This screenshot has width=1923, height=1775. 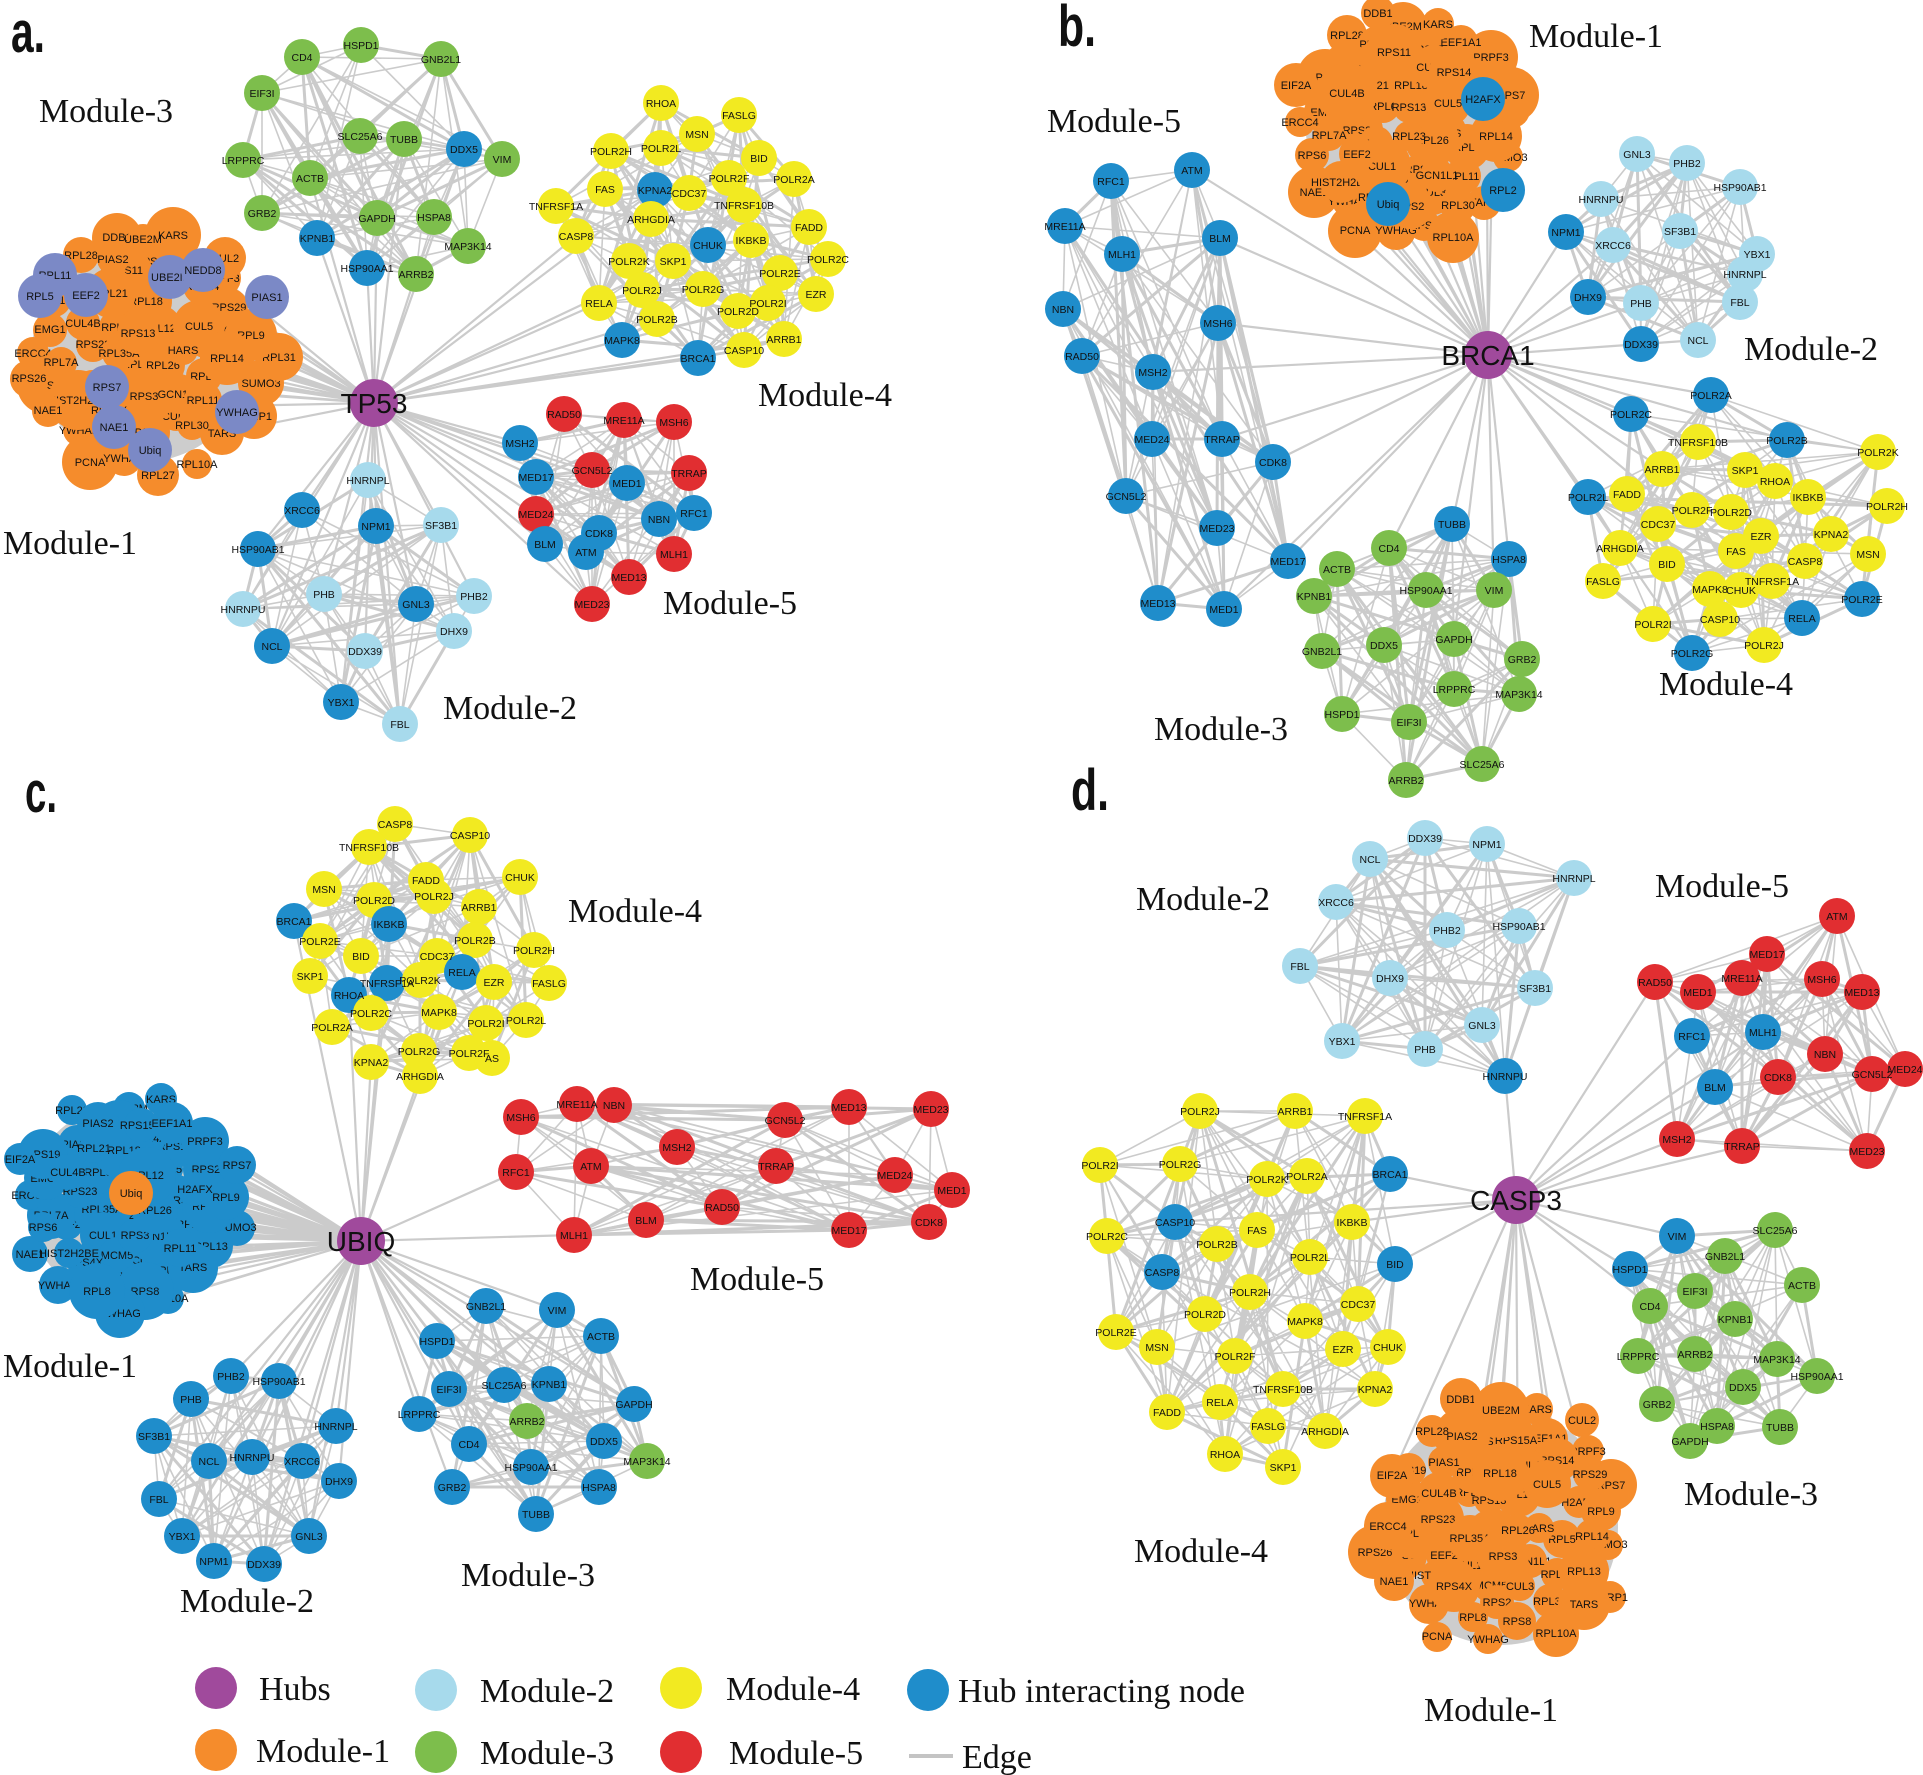 I want to click on svg-text: TNFRSF1A, so click(x=1365, y=1117).